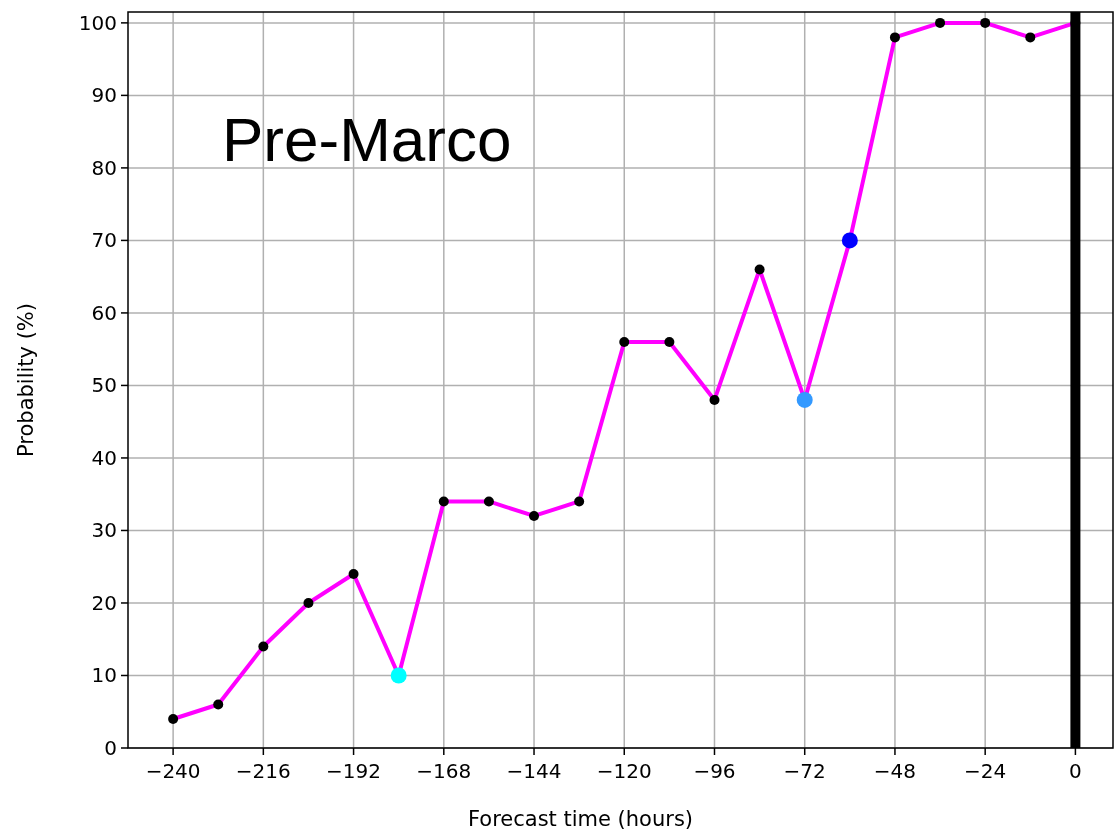 This screenshot has width=1114, height=833. Describe the element at coordinates (104, 385) in the screenshot. I see `y-tick-label: 50` at that location.